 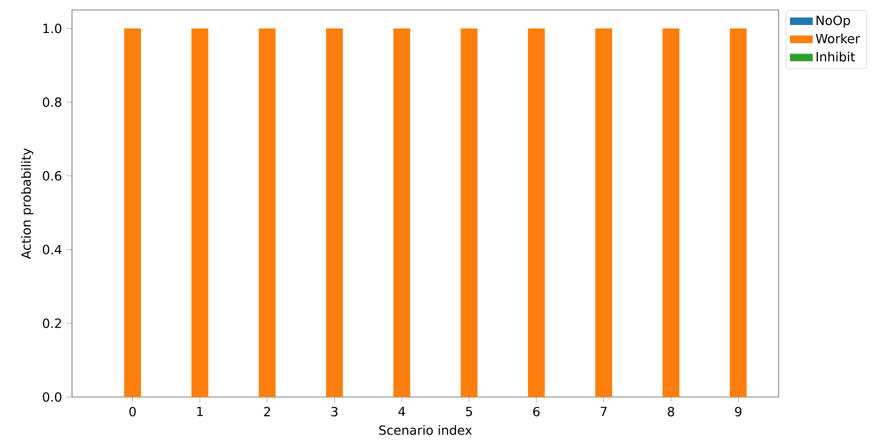 I want to click on x-axis-title: Scenario index, so click(x=425, y=430).